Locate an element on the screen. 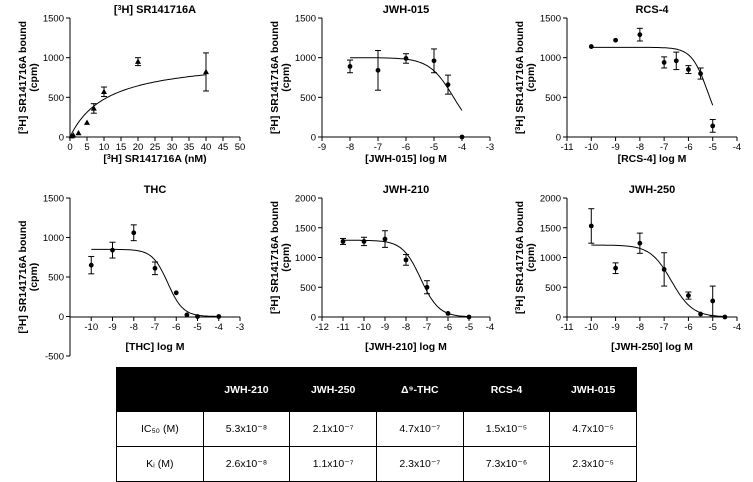 The height and width of the screenshot is (482, 753). chart-title: JWH-210 is located at coordinates (406, 190).